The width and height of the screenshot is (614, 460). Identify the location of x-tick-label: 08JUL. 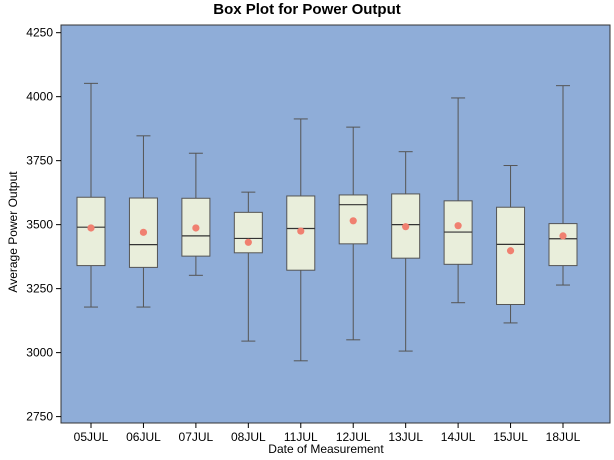
(248, 437).